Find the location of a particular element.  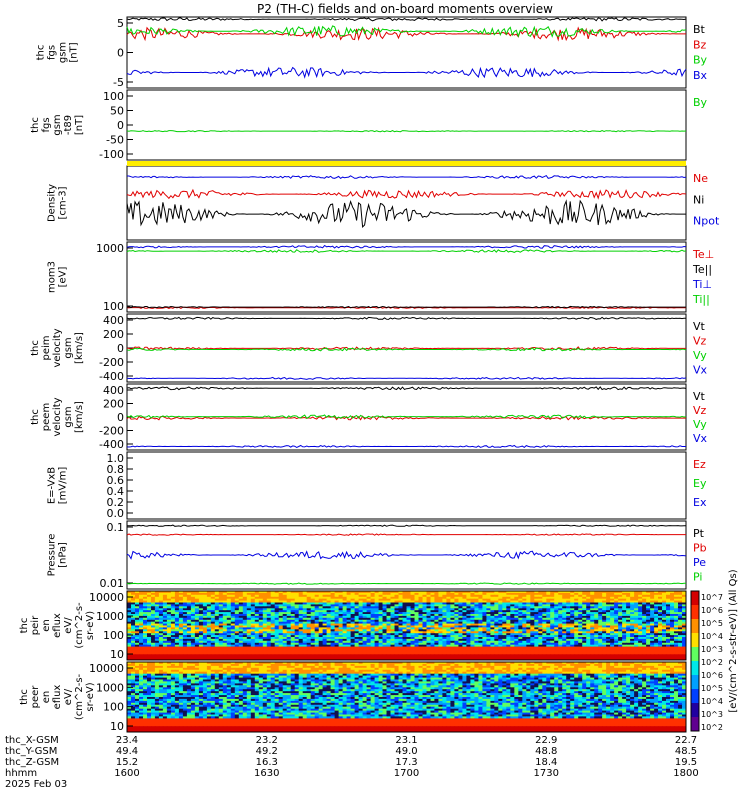

series-label: By is located at coordinates (700, 102).